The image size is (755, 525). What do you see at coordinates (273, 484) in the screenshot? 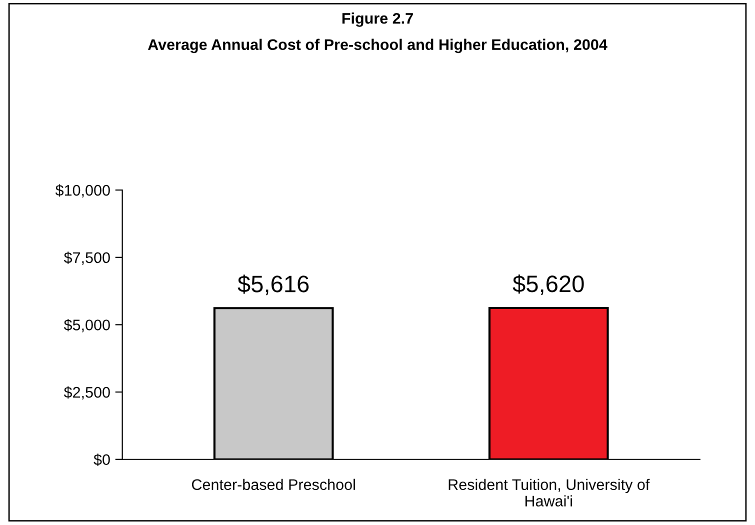
I see `x-tick-label: Center-based Preschool` at bounding box center [273, 484].